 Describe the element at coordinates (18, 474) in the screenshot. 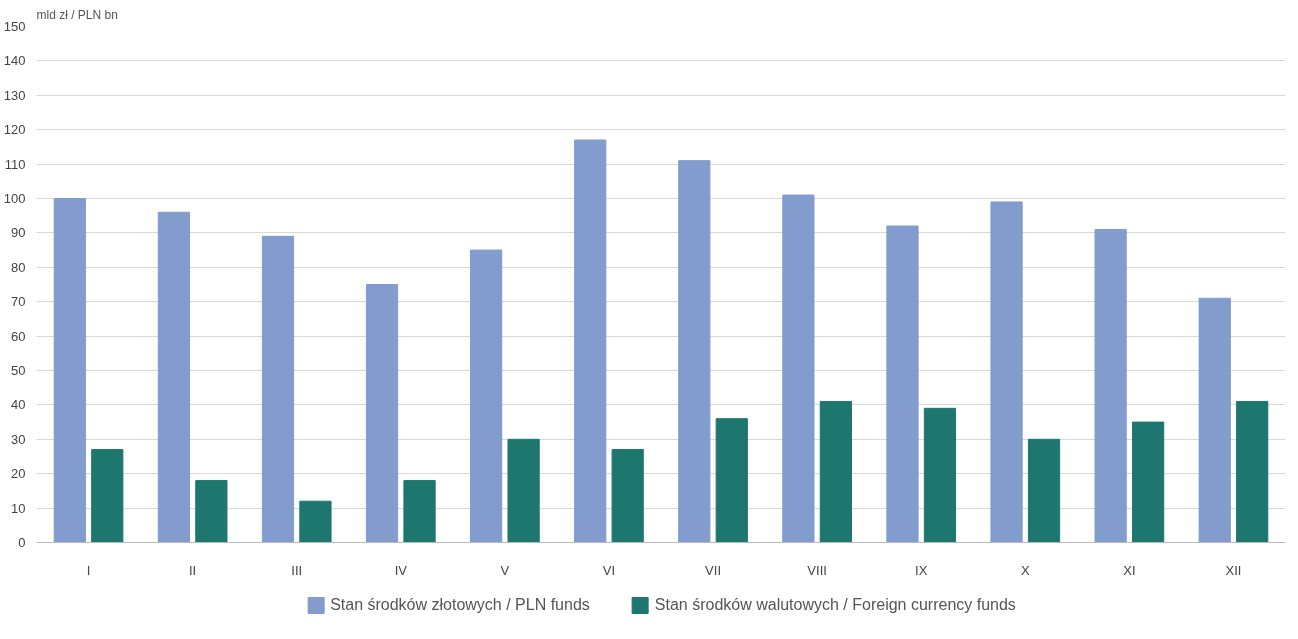

I see `y-tick-label: 20` at that location.